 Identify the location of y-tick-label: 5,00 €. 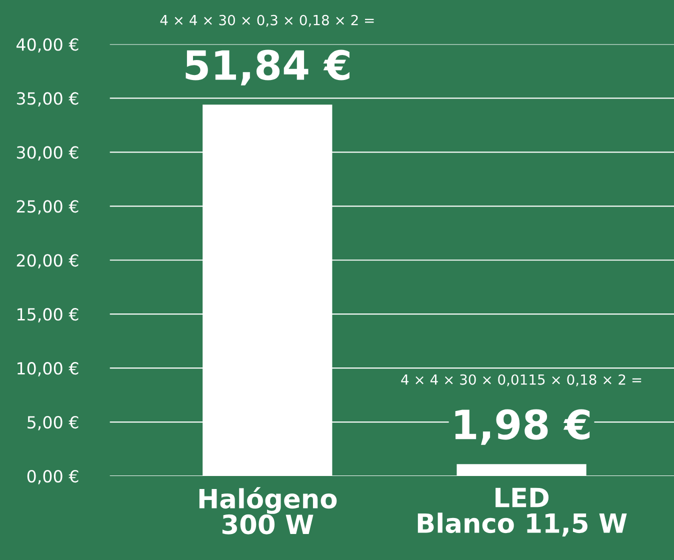
(53, 423).